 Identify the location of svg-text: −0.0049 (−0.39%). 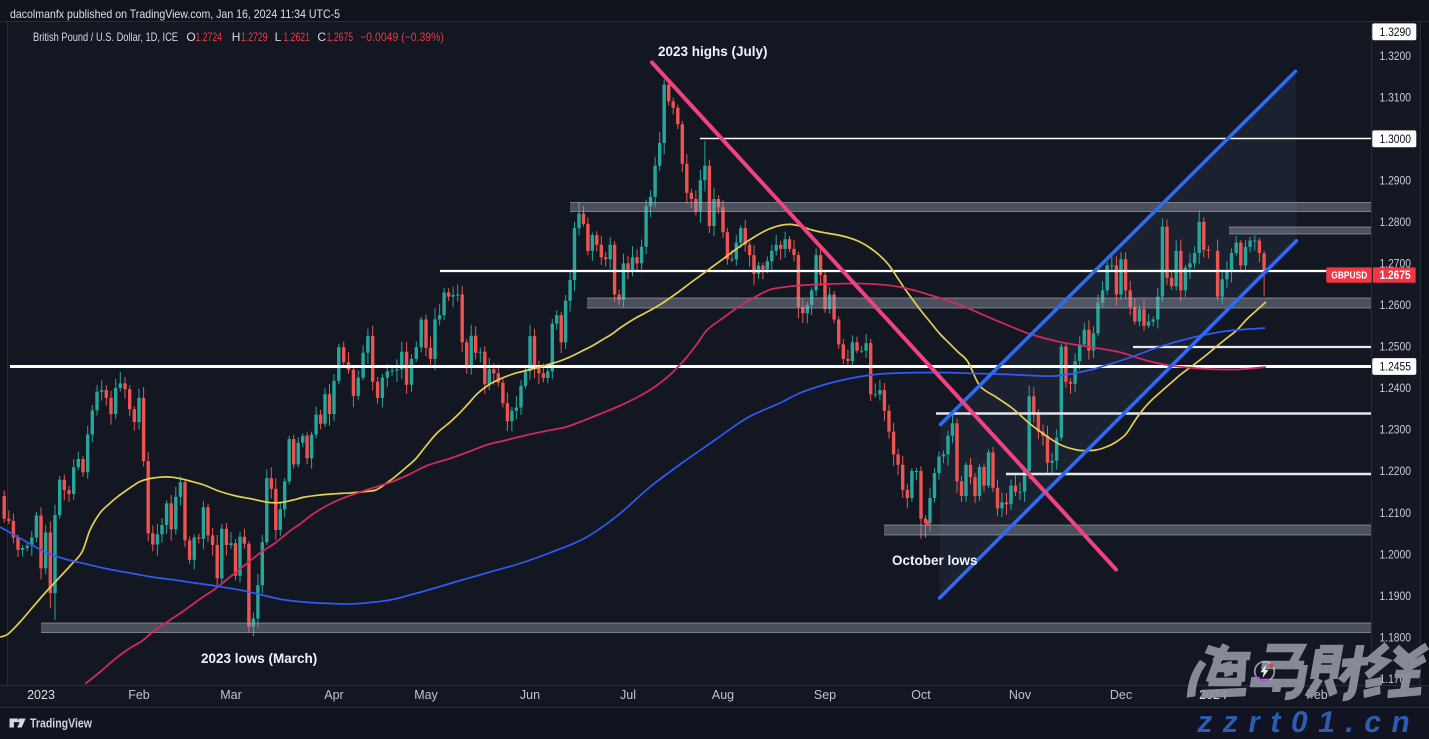
(402, 37).